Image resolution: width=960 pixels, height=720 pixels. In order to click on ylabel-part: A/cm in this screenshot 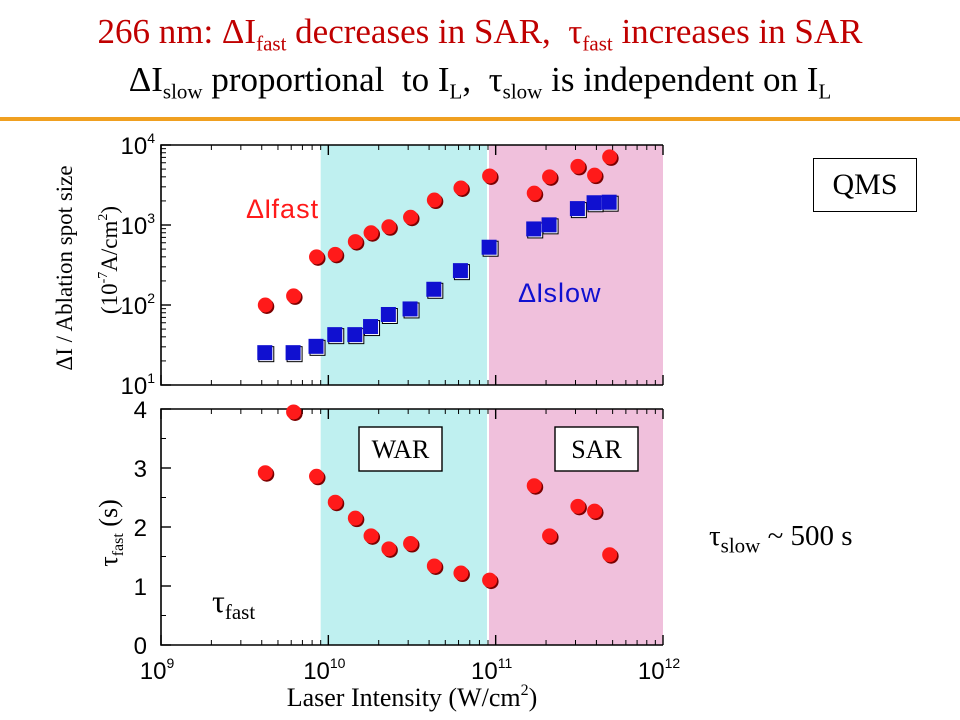, I will do `click(109, 246)`.